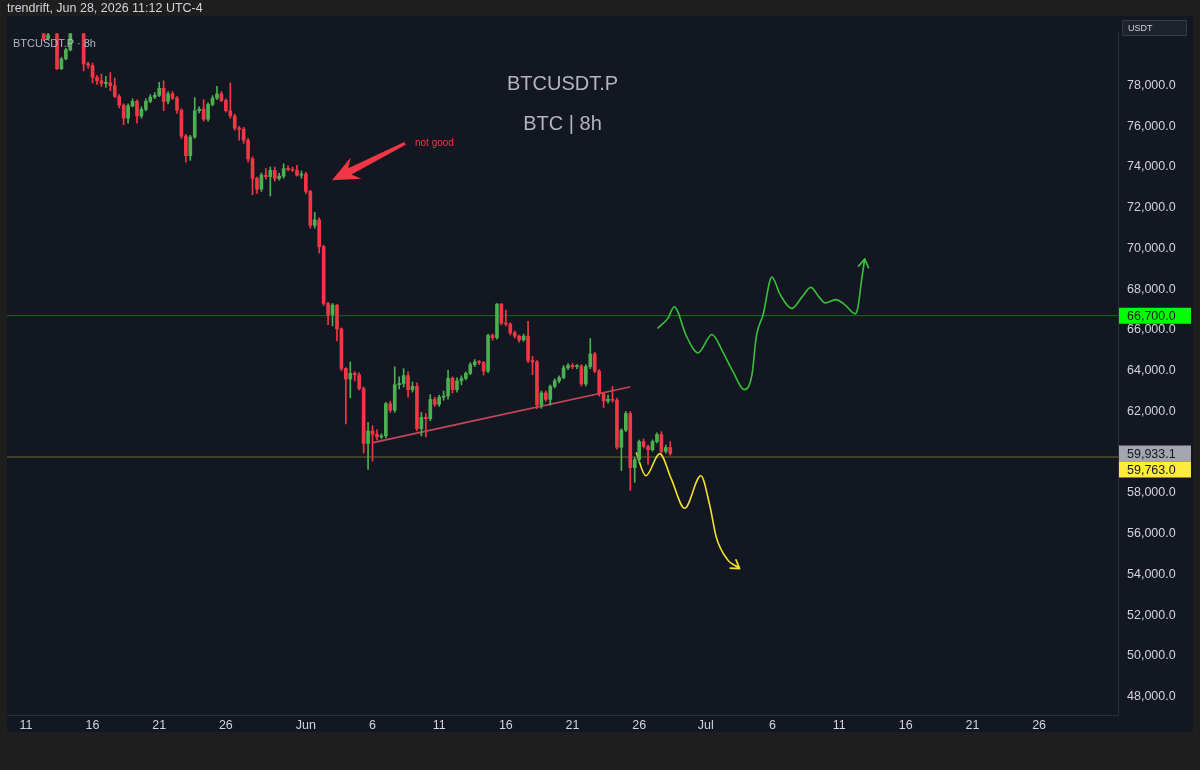 The width and height of the screenshot is (1200, 770). What do you see at coordinates (1151, 492) in the screenshot?
I see `y-tick-label: 58,000.0` at bounding box center [1151, 492].